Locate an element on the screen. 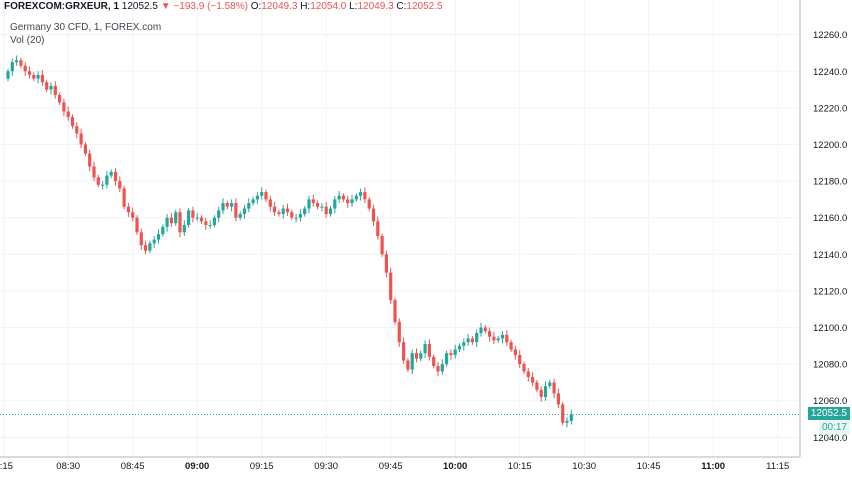  y-tick-label: 12180.0 is located at coordinates (830, 182).